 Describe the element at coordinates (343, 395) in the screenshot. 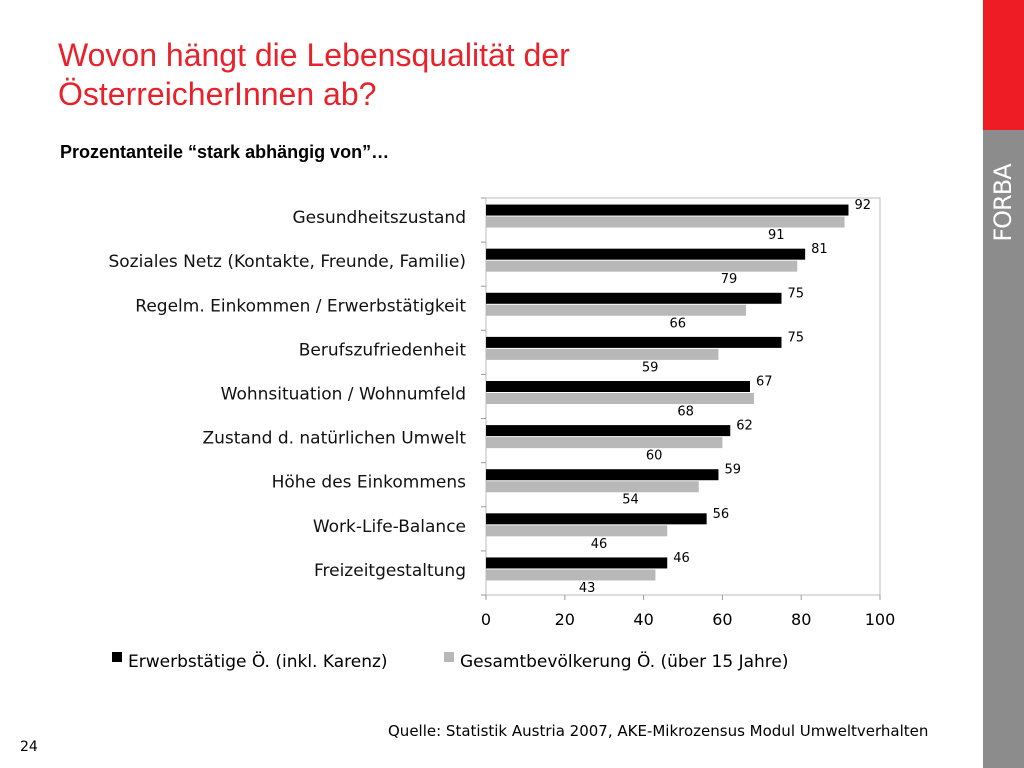

I see `category-label: Wohnsituation / Wohnumfeld` at that location.